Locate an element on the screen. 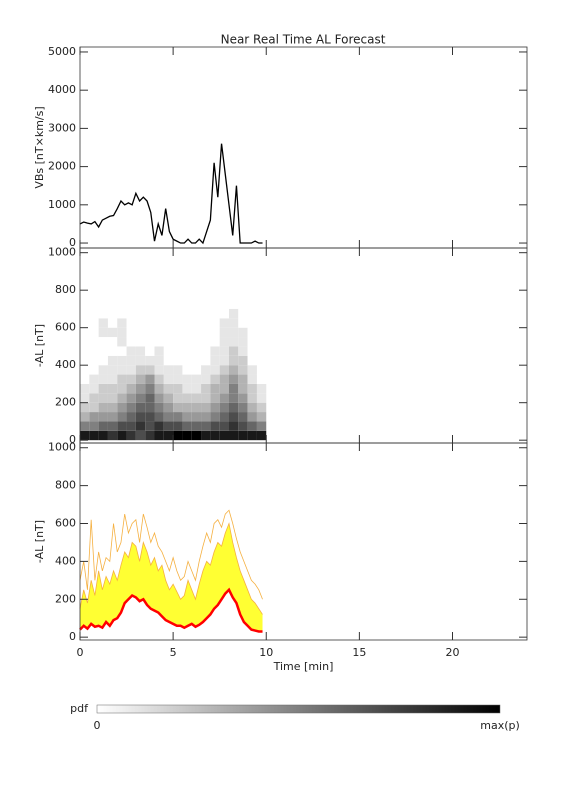 Image resolution: width=576 pixels, height=796 pixels. data-line is located at coordinates (171, 568).